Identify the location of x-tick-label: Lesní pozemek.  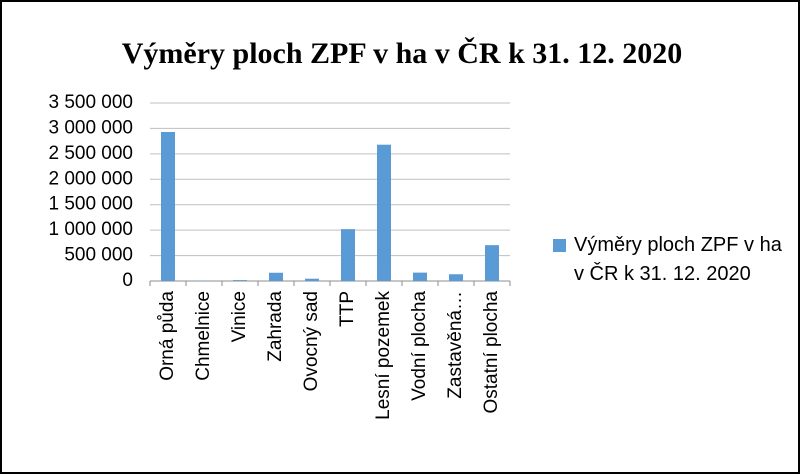
(383, 355).